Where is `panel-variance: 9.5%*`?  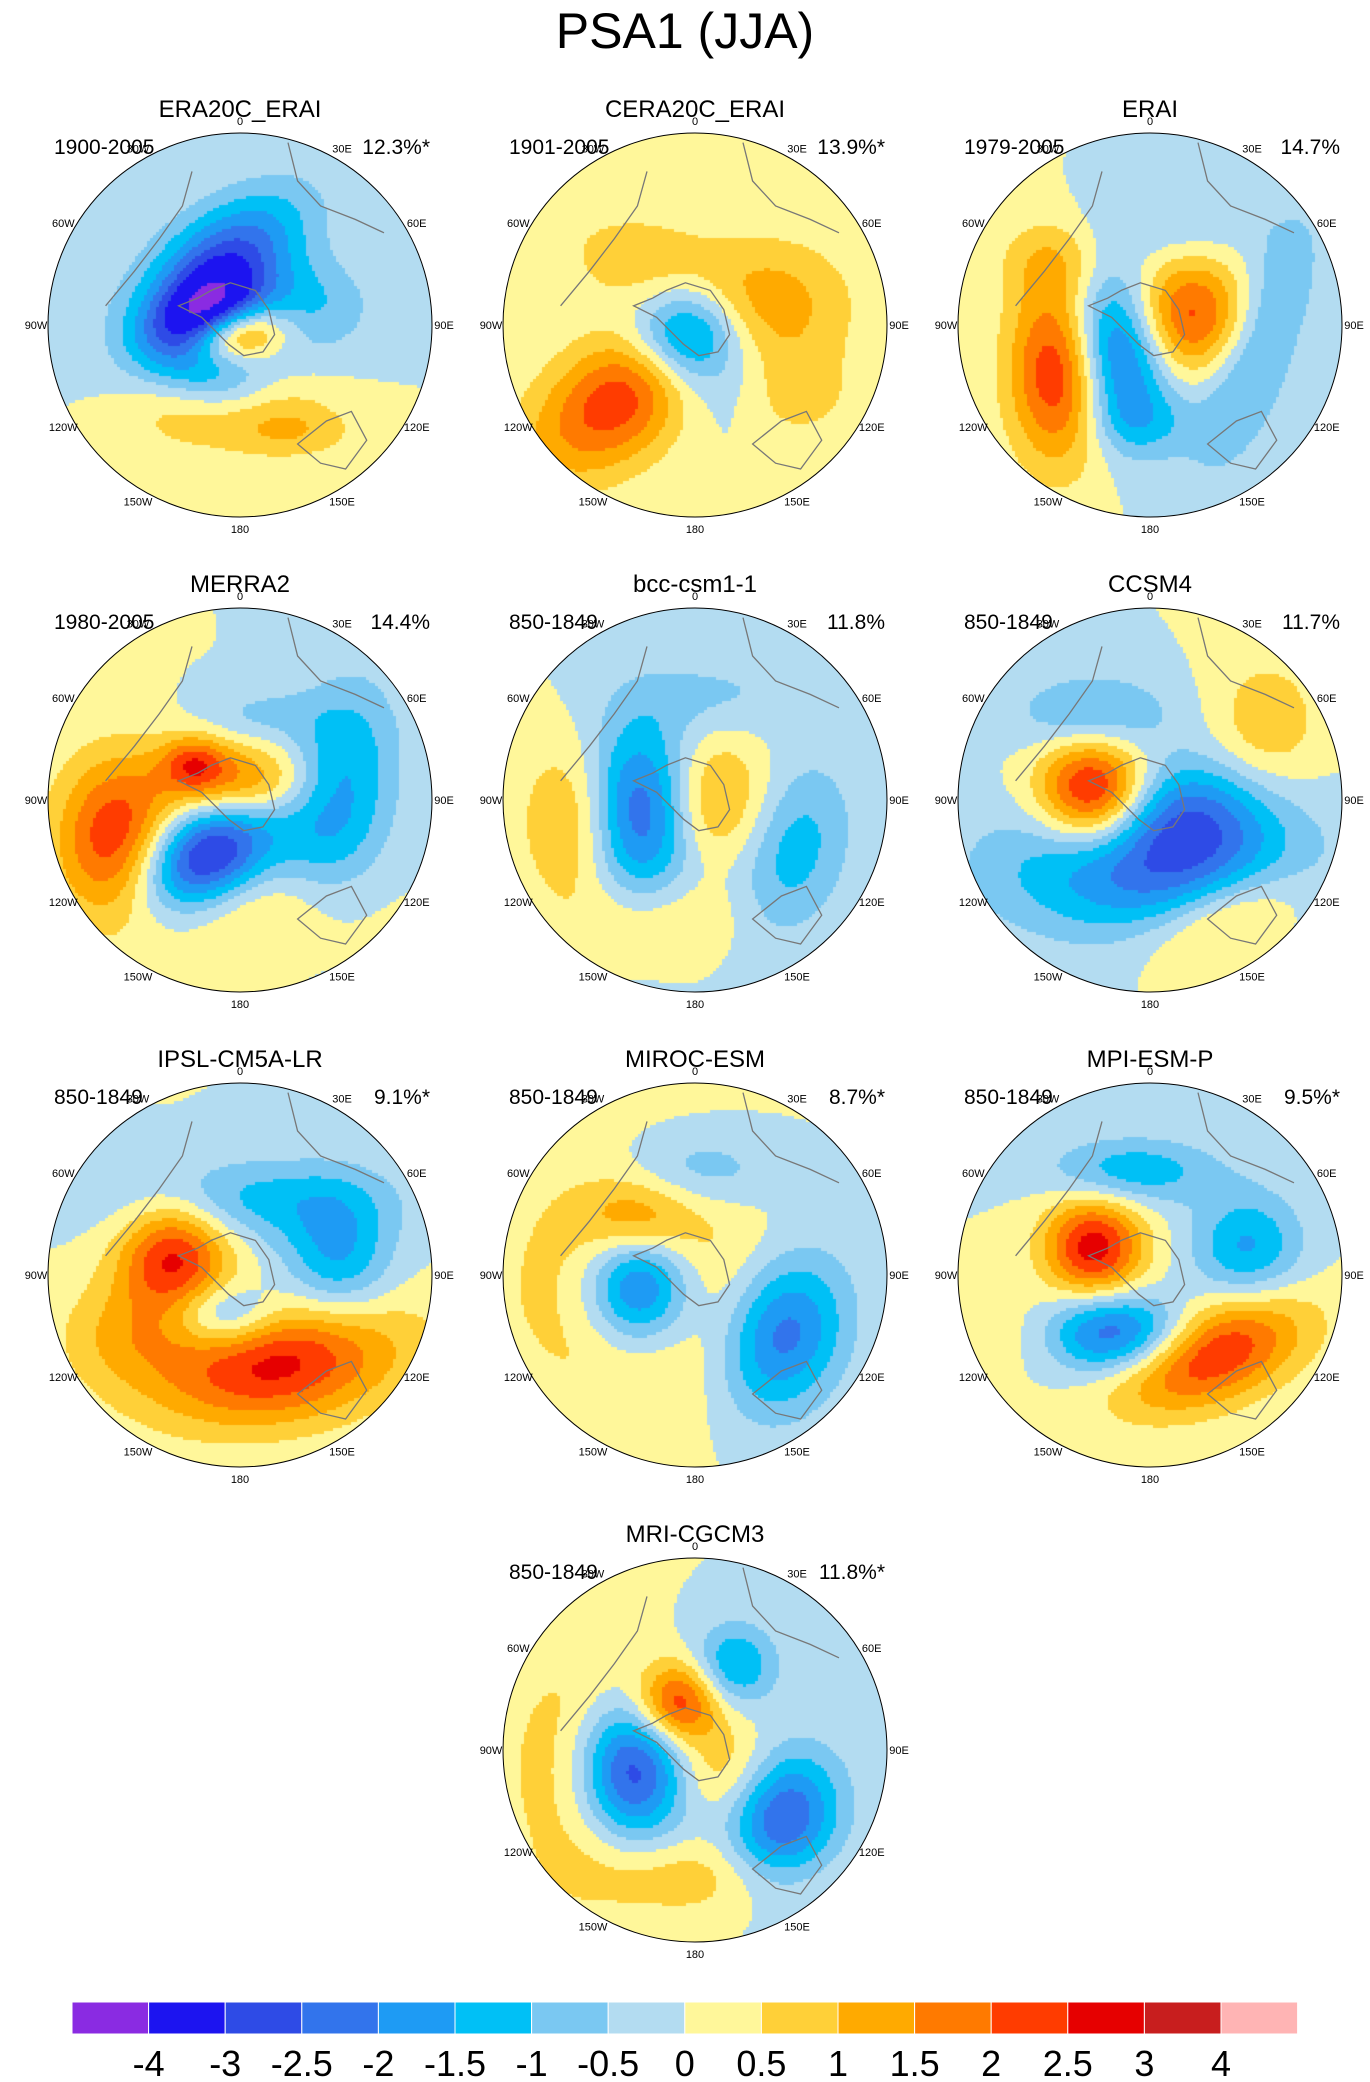
panel-variance: 9.5%* is located at coordinates (1311, 1097).